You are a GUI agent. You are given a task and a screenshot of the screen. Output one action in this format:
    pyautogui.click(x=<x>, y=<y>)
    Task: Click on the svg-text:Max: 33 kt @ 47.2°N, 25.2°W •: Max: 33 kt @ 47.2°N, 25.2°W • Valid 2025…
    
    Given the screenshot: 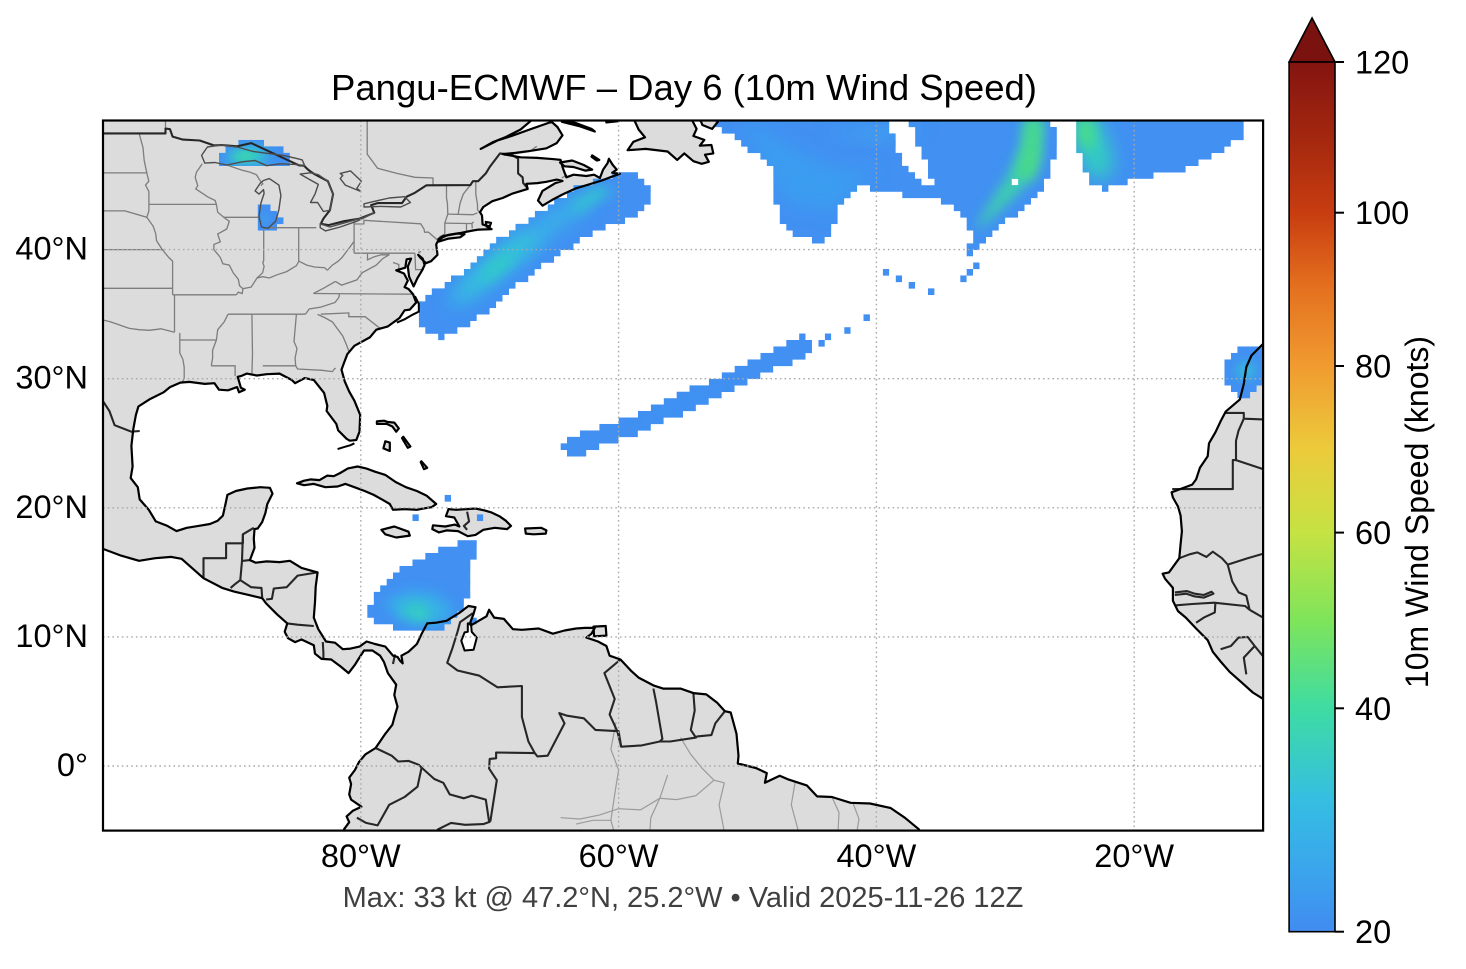 What is the action you would take?
    pyautogui.click(x=683, y=898)
    